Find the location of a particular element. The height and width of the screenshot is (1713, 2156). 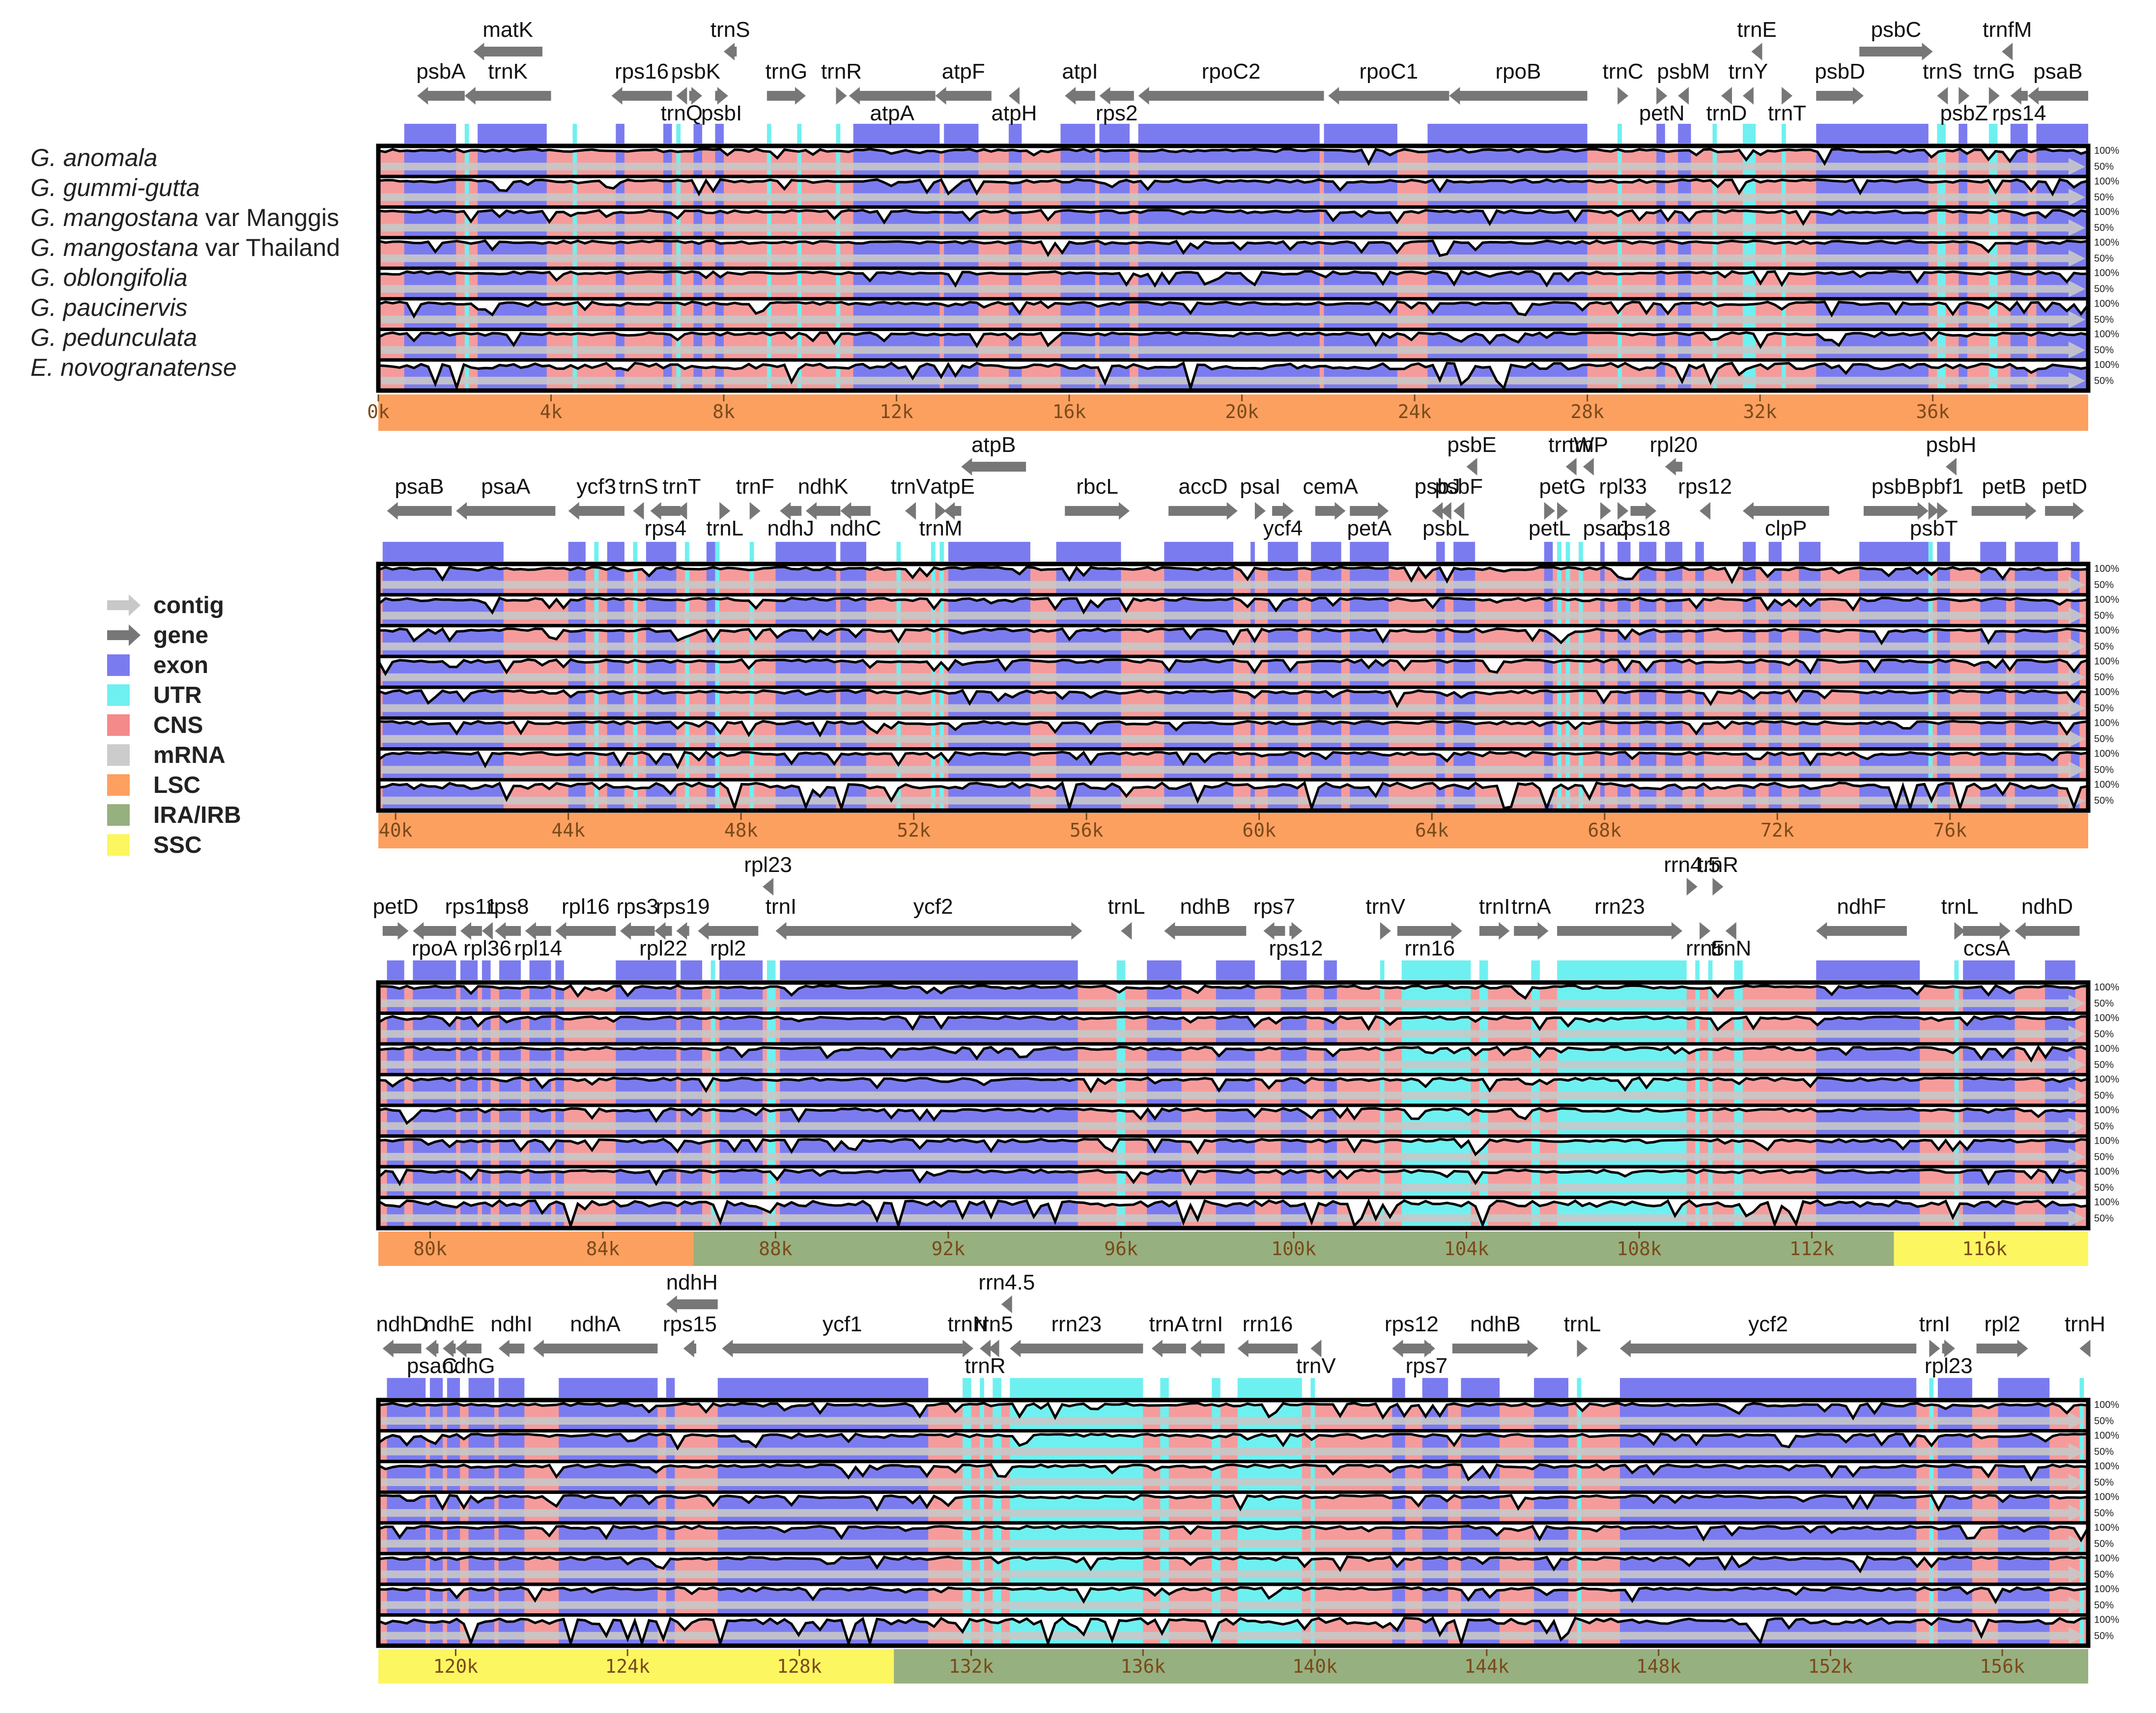

gene-legend-label: gene is located at coordinates (180, 635).